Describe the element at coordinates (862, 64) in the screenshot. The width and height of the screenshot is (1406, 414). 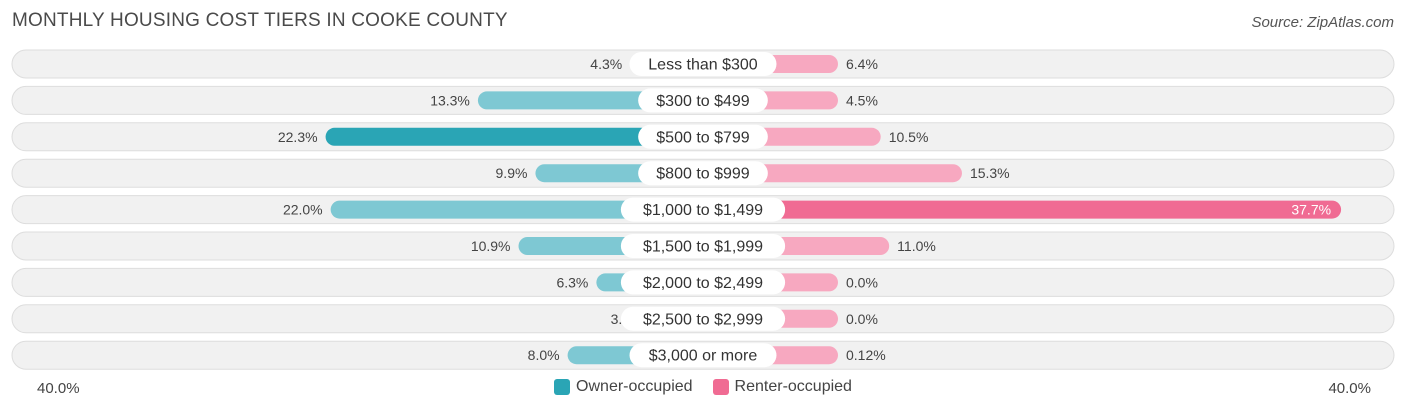
I see `renter-value-label: 6.4%` at that location.